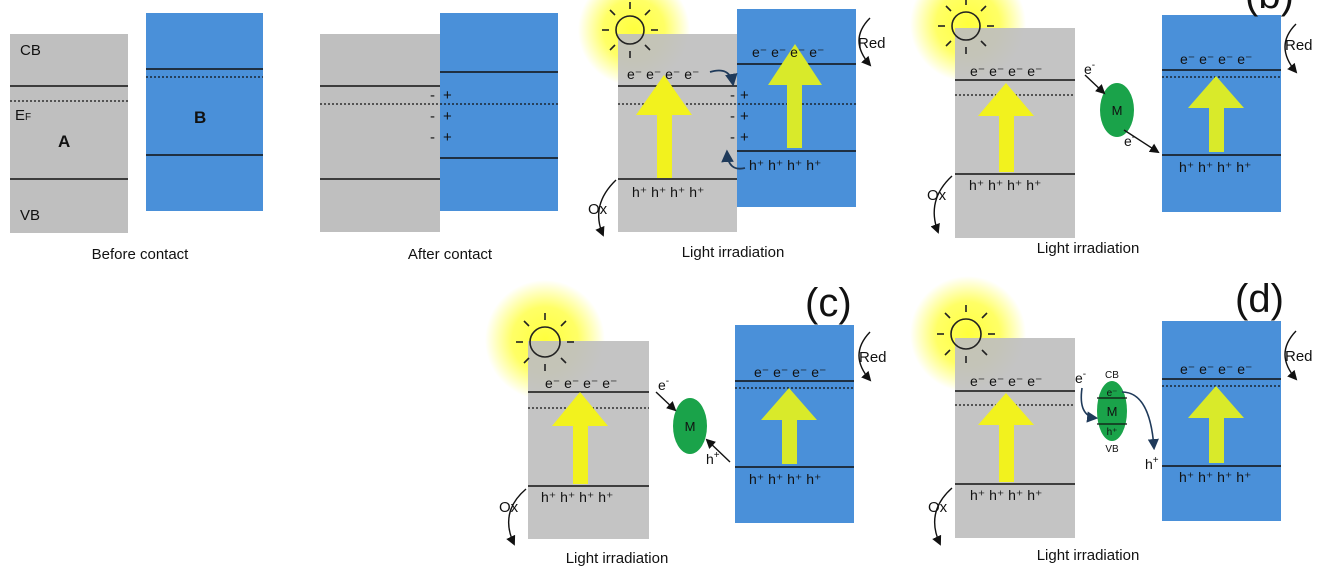 The width and height of the screenshot is (1319, 569). Describe the element at coordinates (718, 450) in the screenshot. I see `hole-to-mediator-arrow` at that location.